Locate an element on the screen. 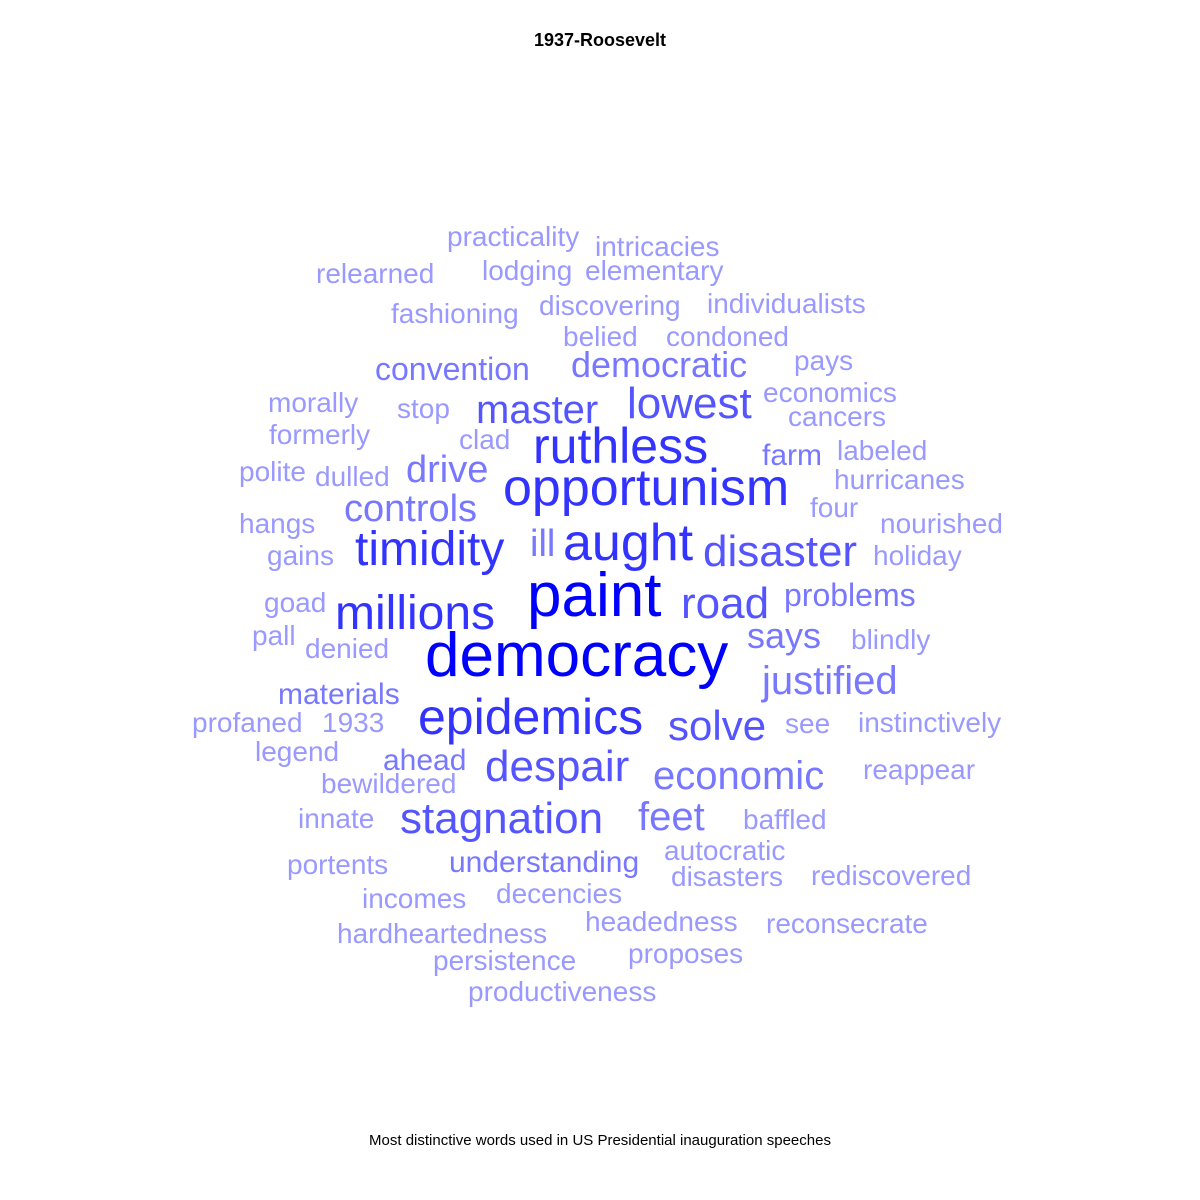 This screenshot has height=1200, width=1200. word-ruthless: ruthless is located at coordinates (620, 446).